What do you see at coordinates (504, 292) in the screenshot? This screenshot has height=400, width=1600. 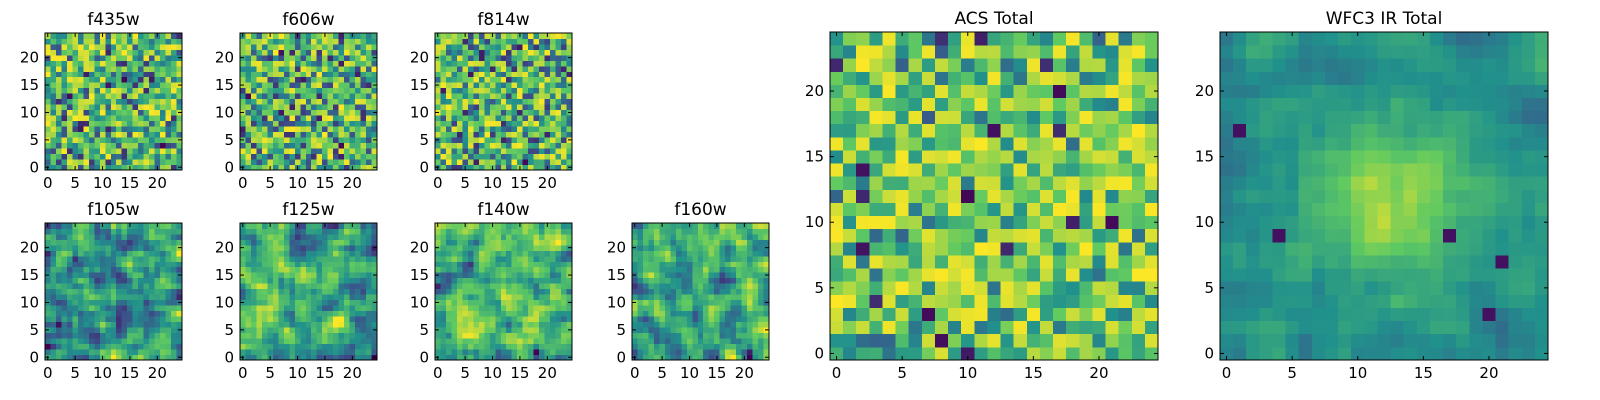 I see `heatmap-cells` at bounding box center [504, 292].